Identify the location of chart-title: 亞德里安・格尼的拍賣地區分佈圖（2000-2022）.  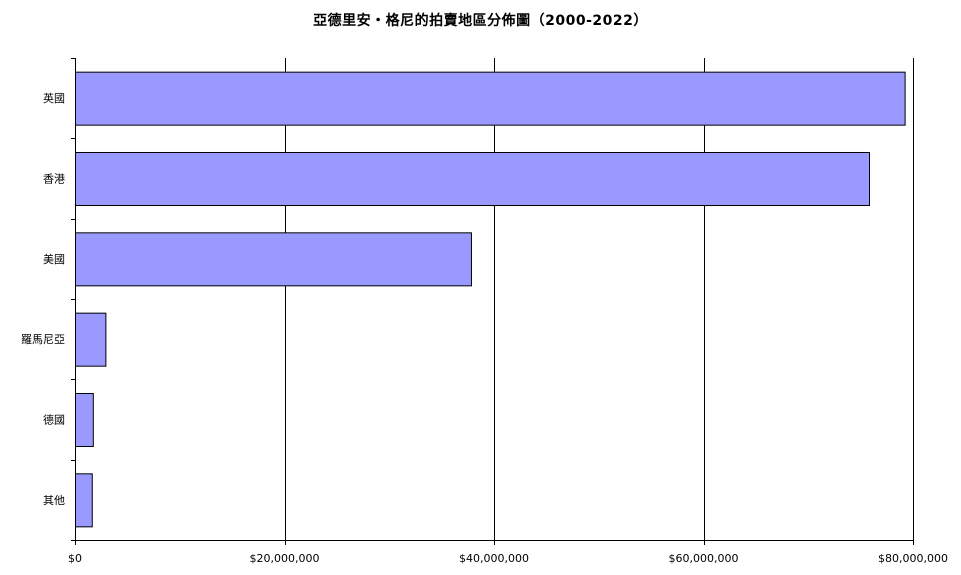
(480, 21).